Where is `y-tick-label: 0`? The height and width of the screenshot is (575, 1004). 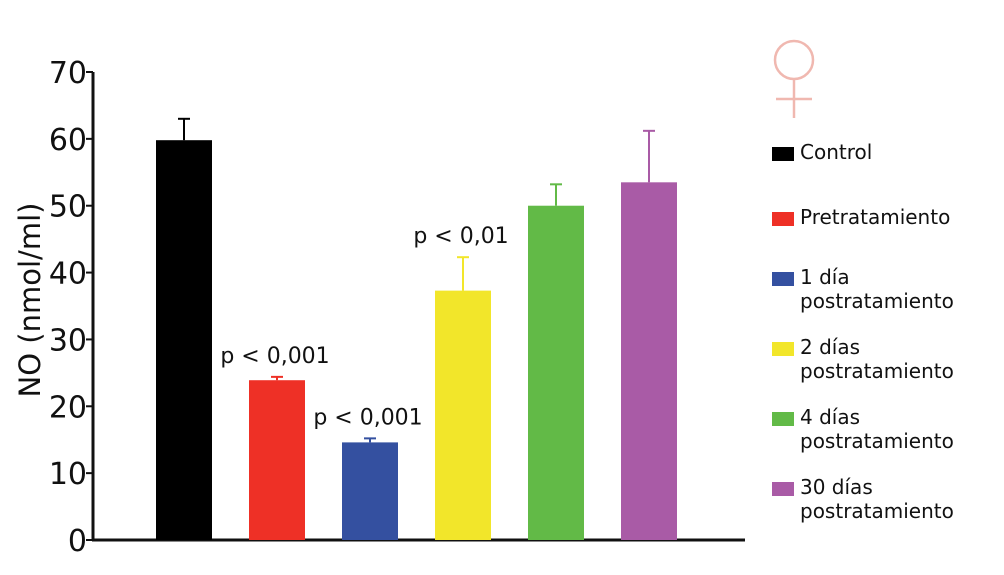
y-tick-label: 0 is located at coordinates (77, 541).